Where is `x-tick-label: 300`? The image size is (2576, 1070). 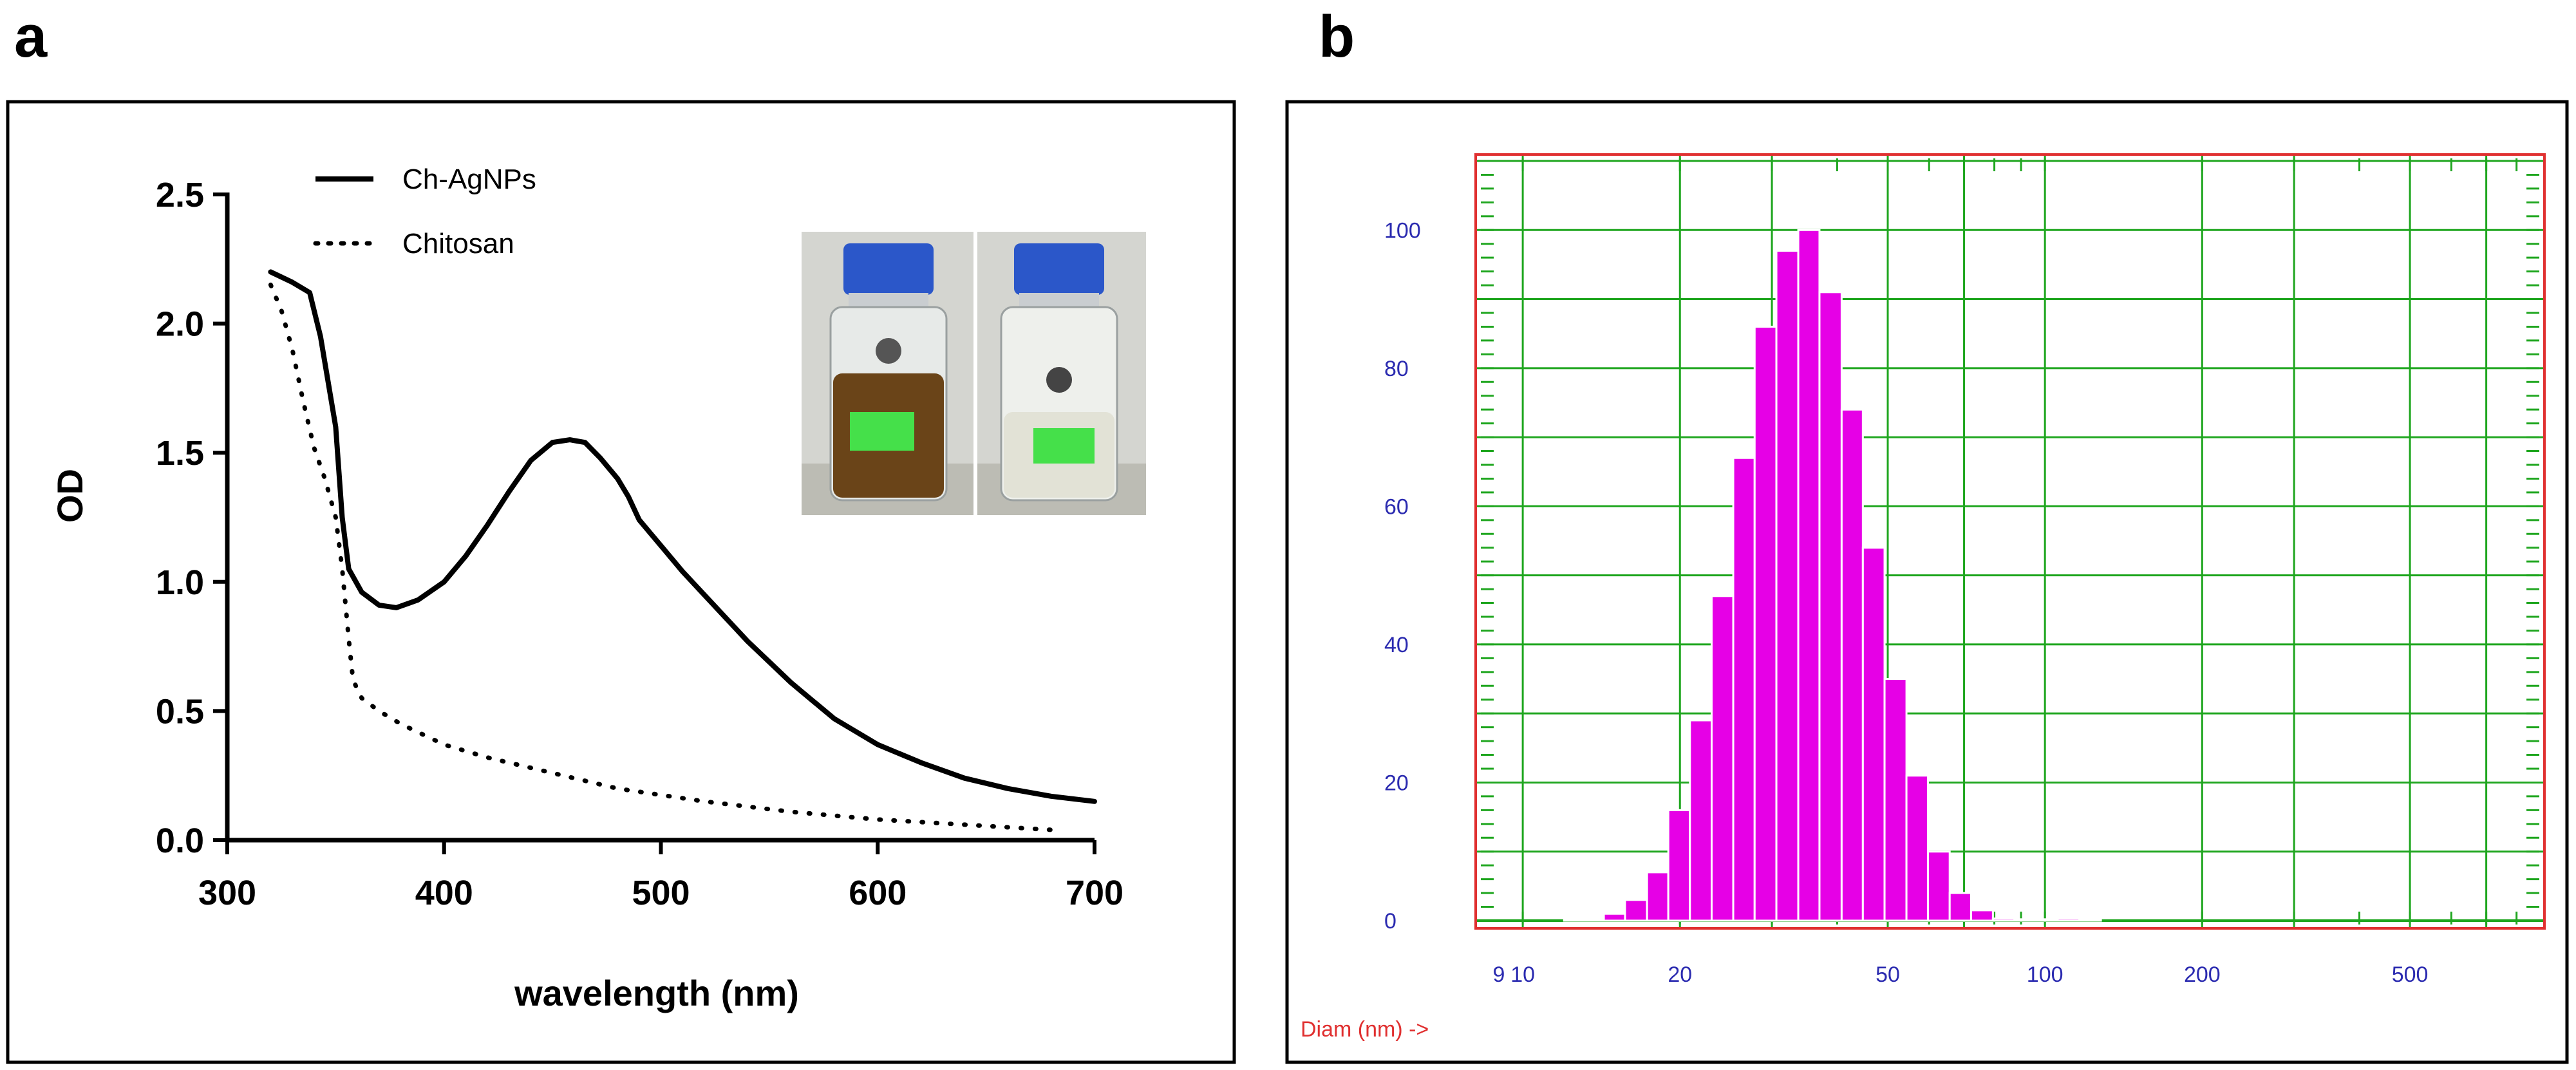 x-tick-label: 300 is located at coordinates (227, 893).